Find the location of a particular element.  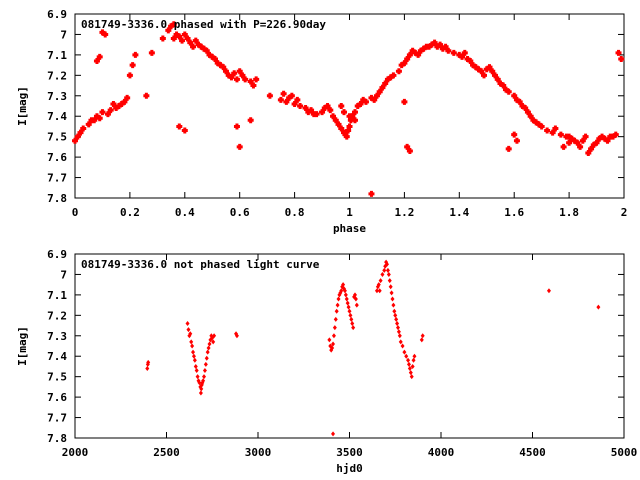

x-tick-label: 0.6 is located at coordinates (240, 212).